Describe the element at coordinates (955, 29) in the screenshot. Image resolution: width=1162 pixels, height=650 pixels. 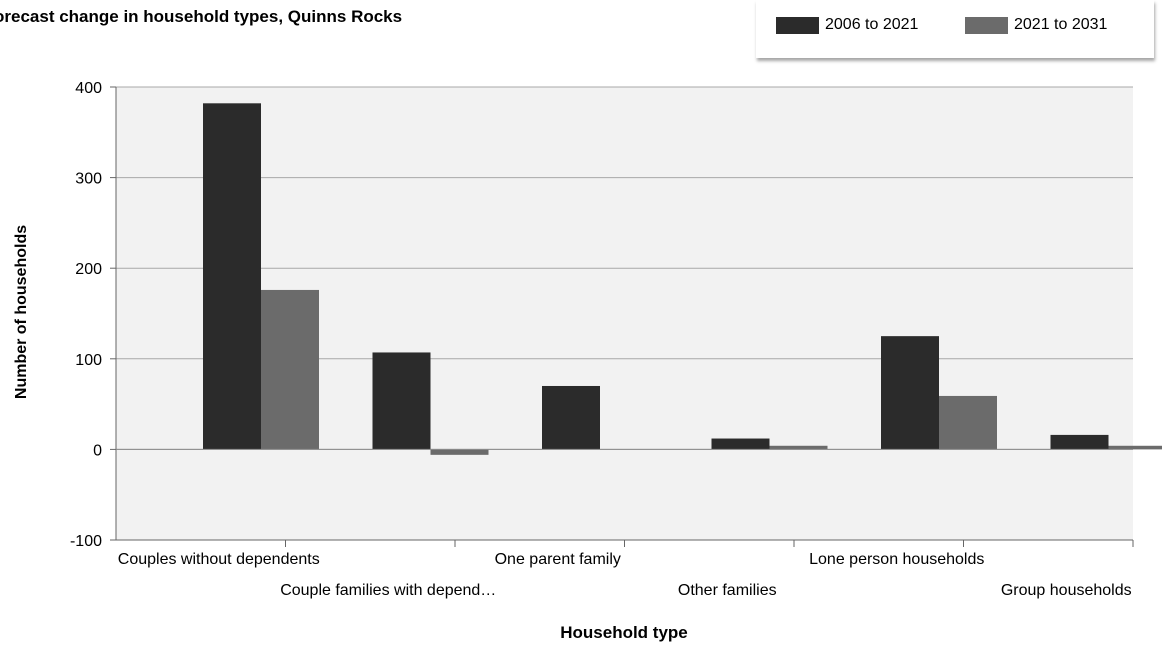
I see `legend: 2006 to 2021 2021 to 2031` at that location.